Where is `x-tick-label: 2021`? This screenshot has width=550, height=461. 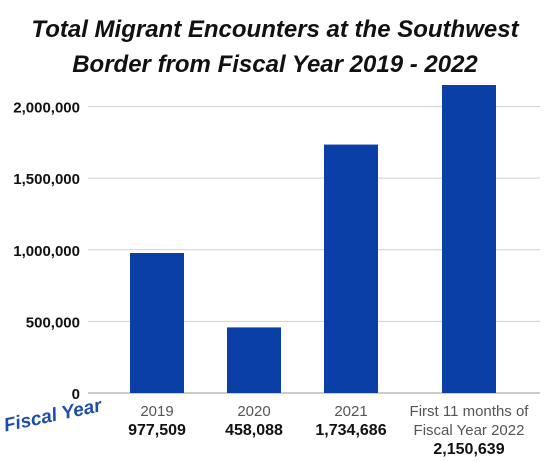
x-tick-label: 2021 is located at coordinates (350, 411).